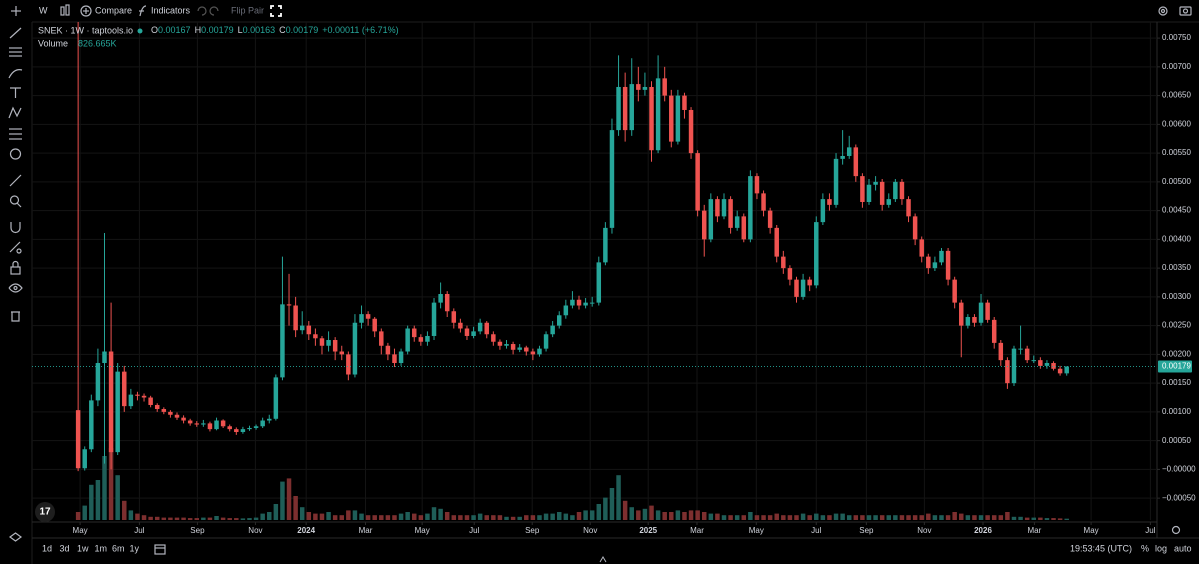  What do you see at coordinates (15, 316) in the screenshot?
I see `delete-tool` at bounding box center [15, 316].